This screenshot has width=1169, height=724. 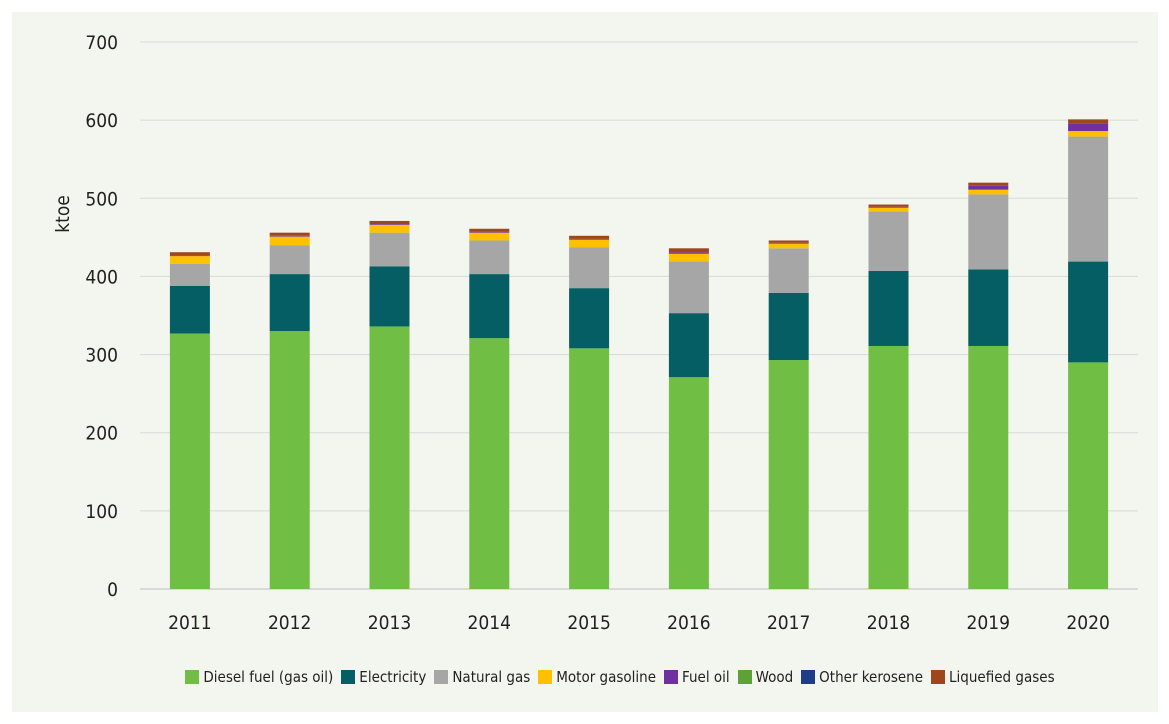 I want to click on legend-item: Liquefied gases, so click(x=993, y=677).